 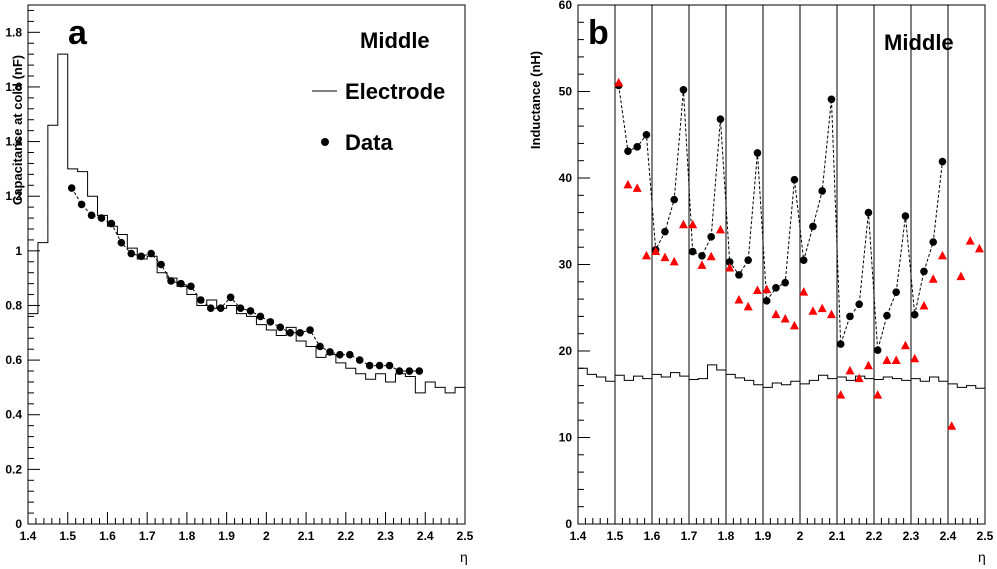 What do you see at coordinates (566, 92) in the screenshot?
I see `y-tick-label: 50` at bounding box center [566, 92].